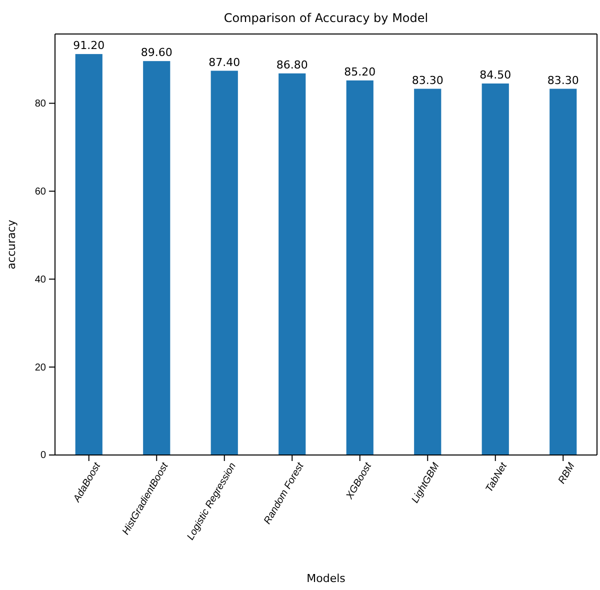  I want to click on y-tick-label: 40, so click(40, 280).